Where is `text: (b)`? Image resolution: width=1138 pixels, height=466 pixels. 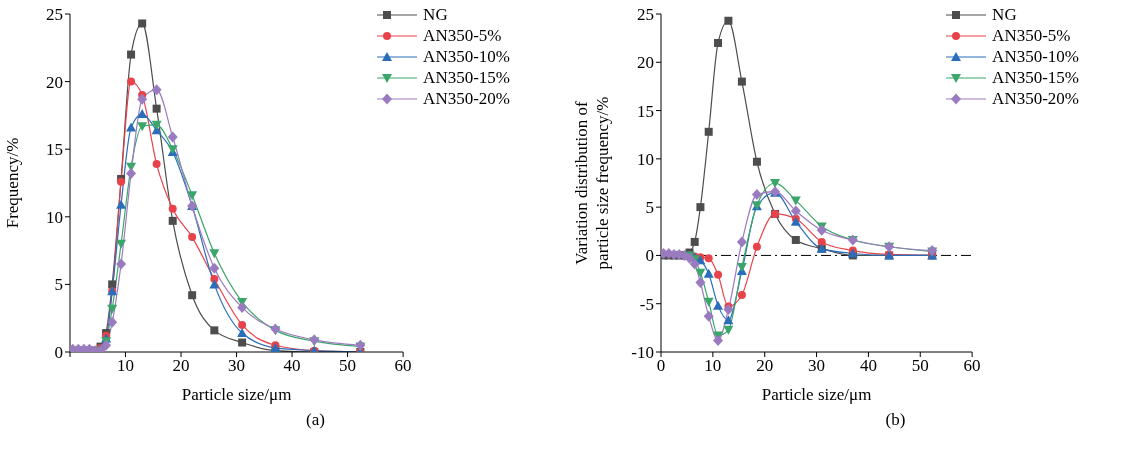 text: (b) is located at coordinates (895, 420).